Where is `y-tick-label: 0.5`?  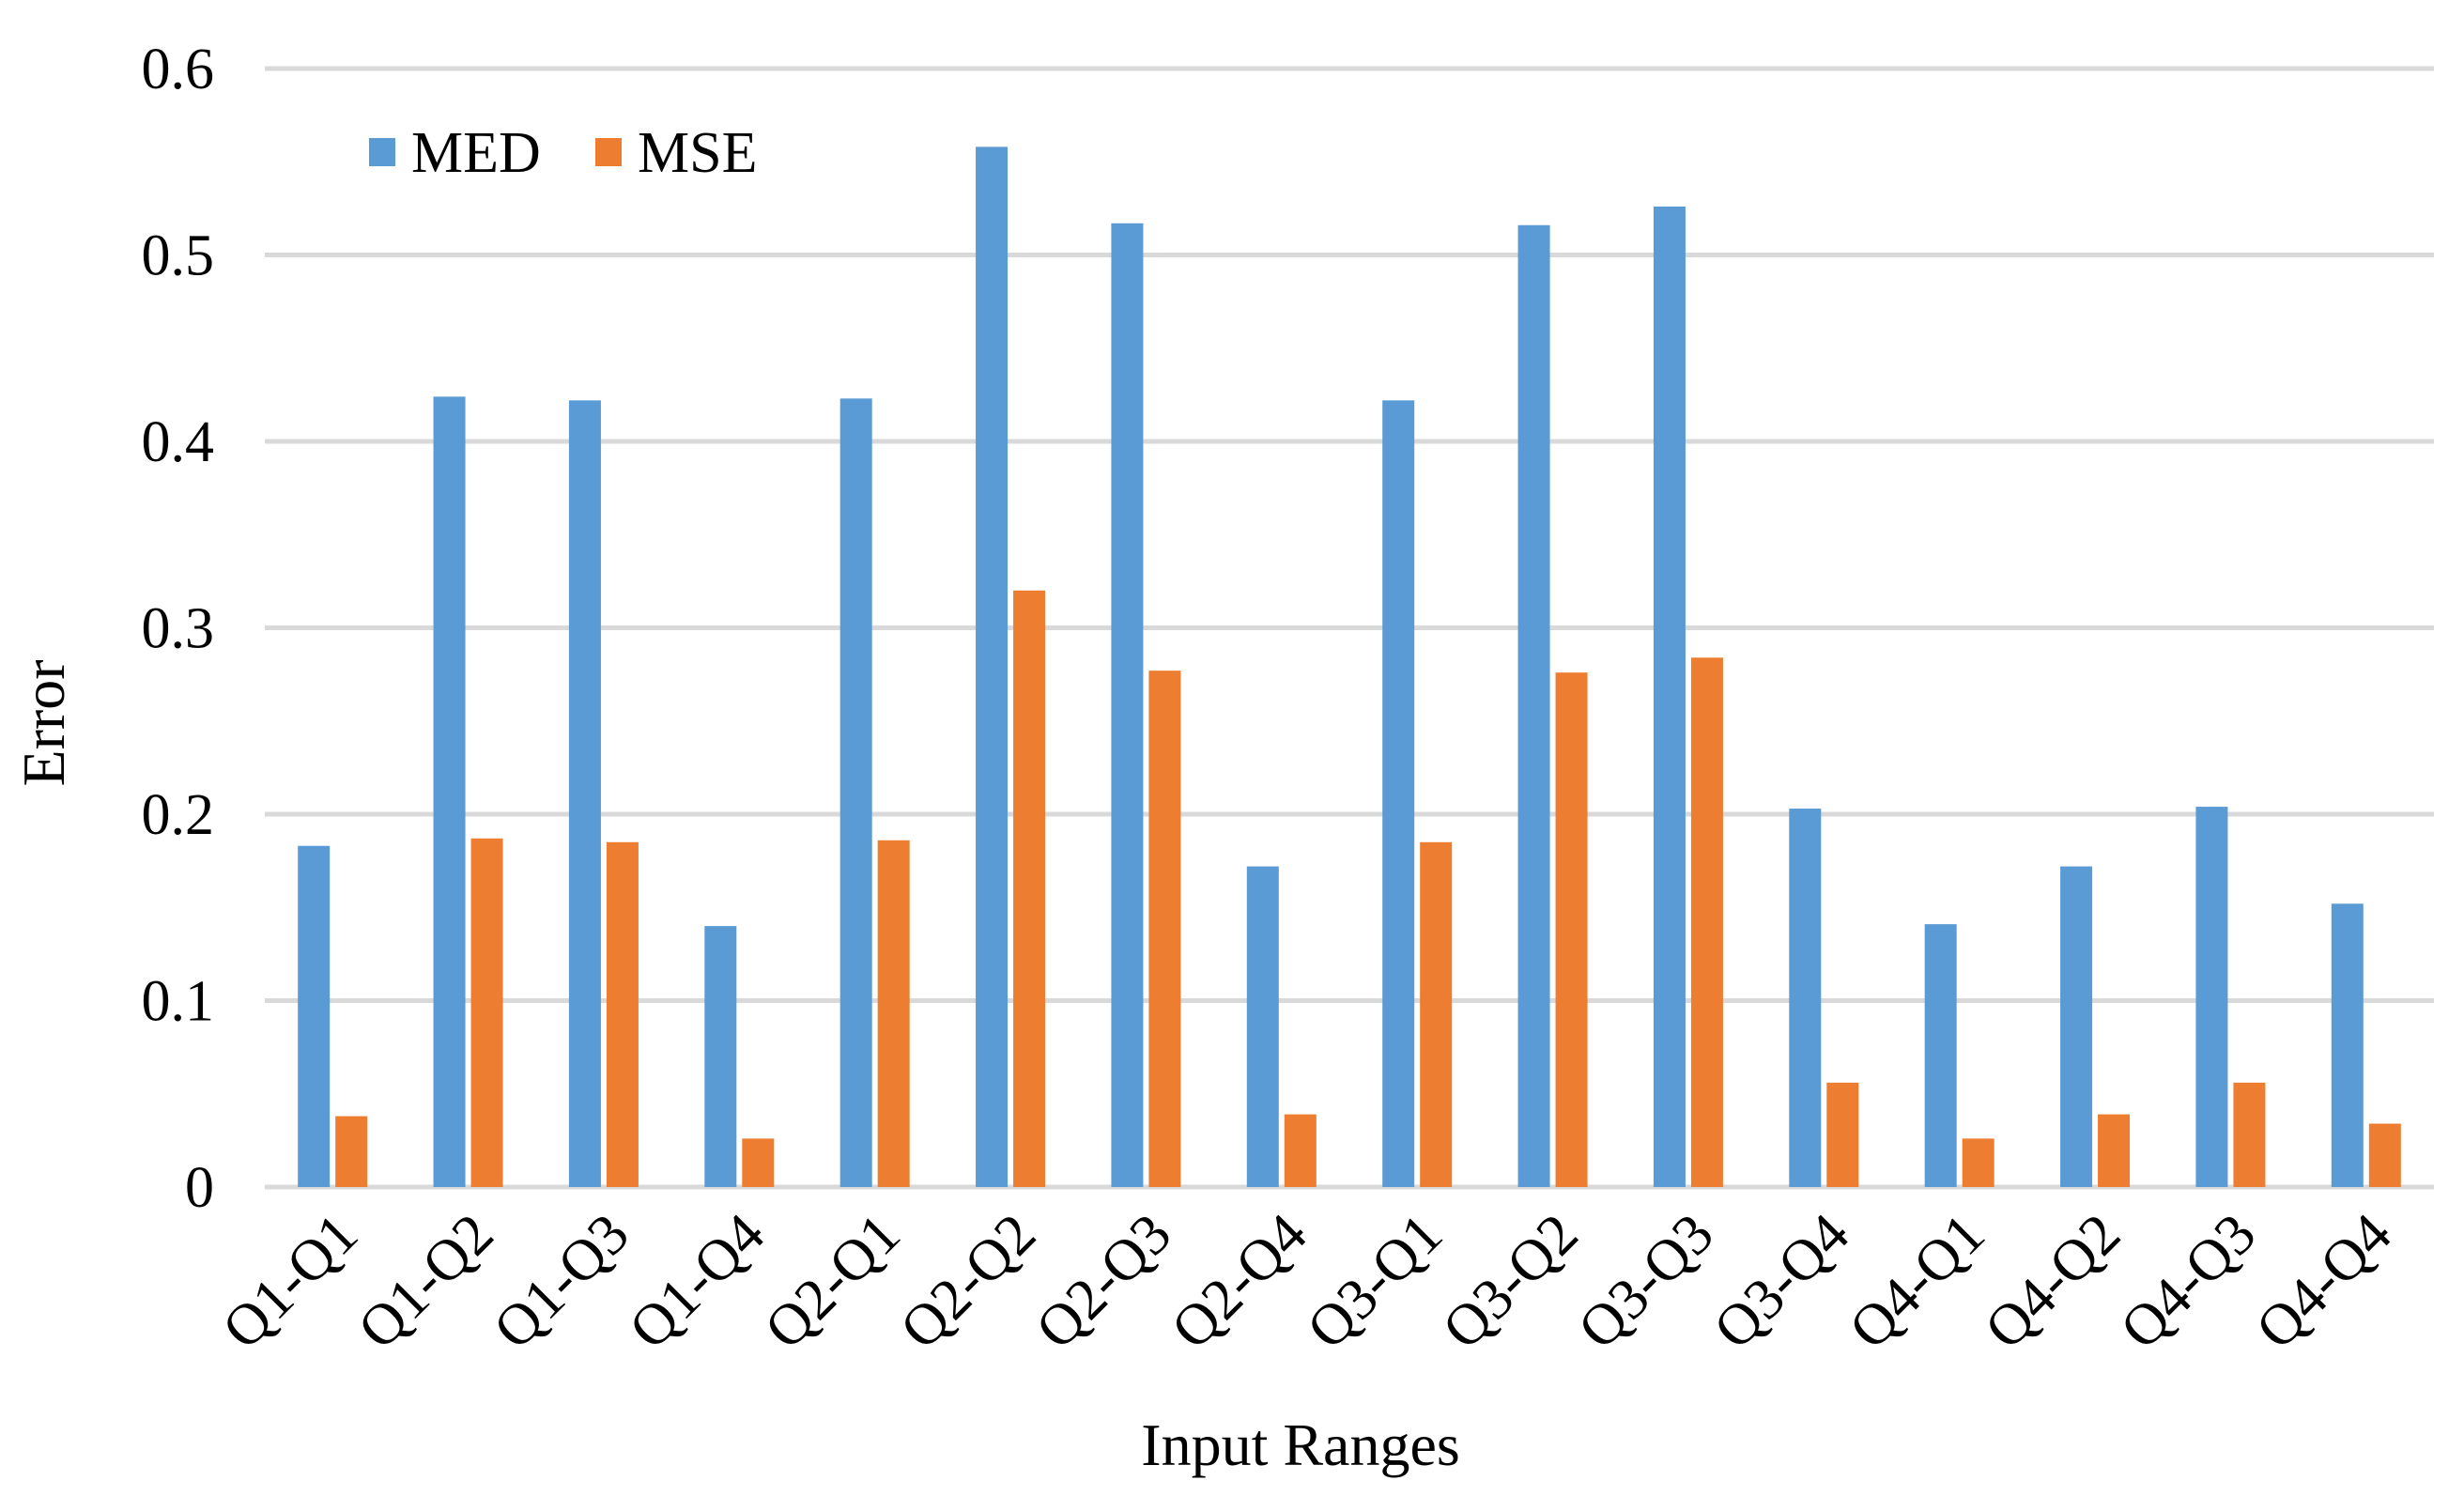
y-tick-label: 0.5 is located at coordinates (178, 256).